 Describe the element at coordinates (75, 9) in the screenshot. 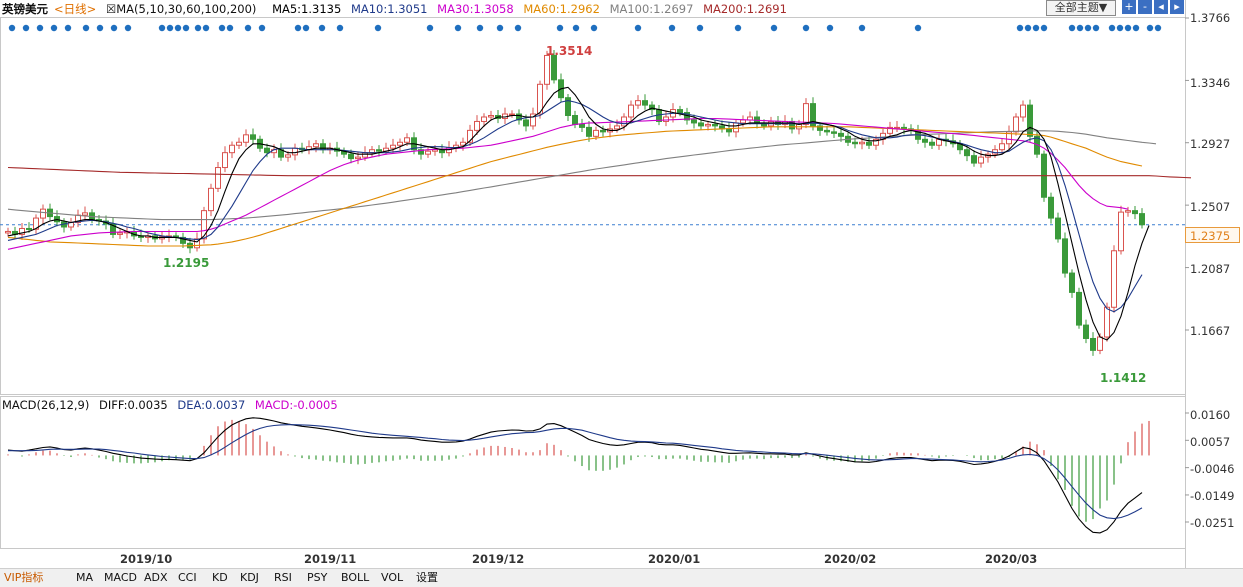

I see `period-label: <日线>` at that location.